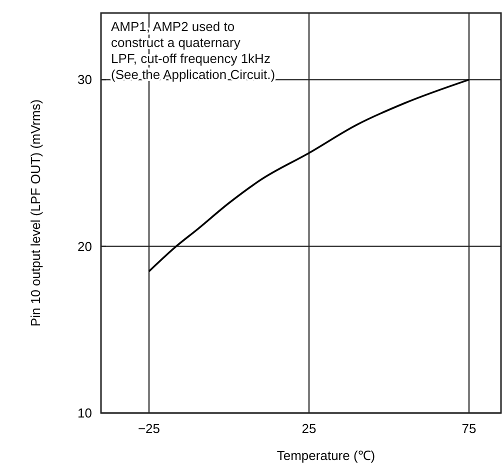 The height and width of the screenshot is (470, 503). I want to click on y-tick-label: 20, so click(85, 246).